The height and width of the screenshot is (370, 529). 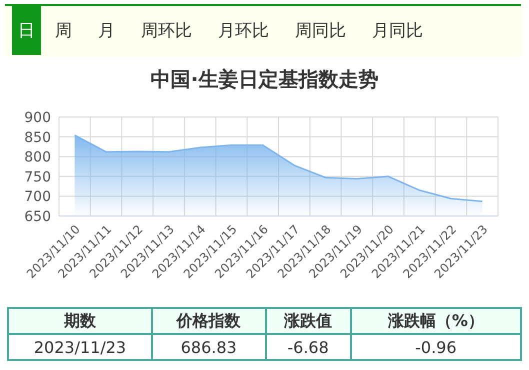 I want to click on text: 涨跌幅（%）, so click(x=435, y=321).